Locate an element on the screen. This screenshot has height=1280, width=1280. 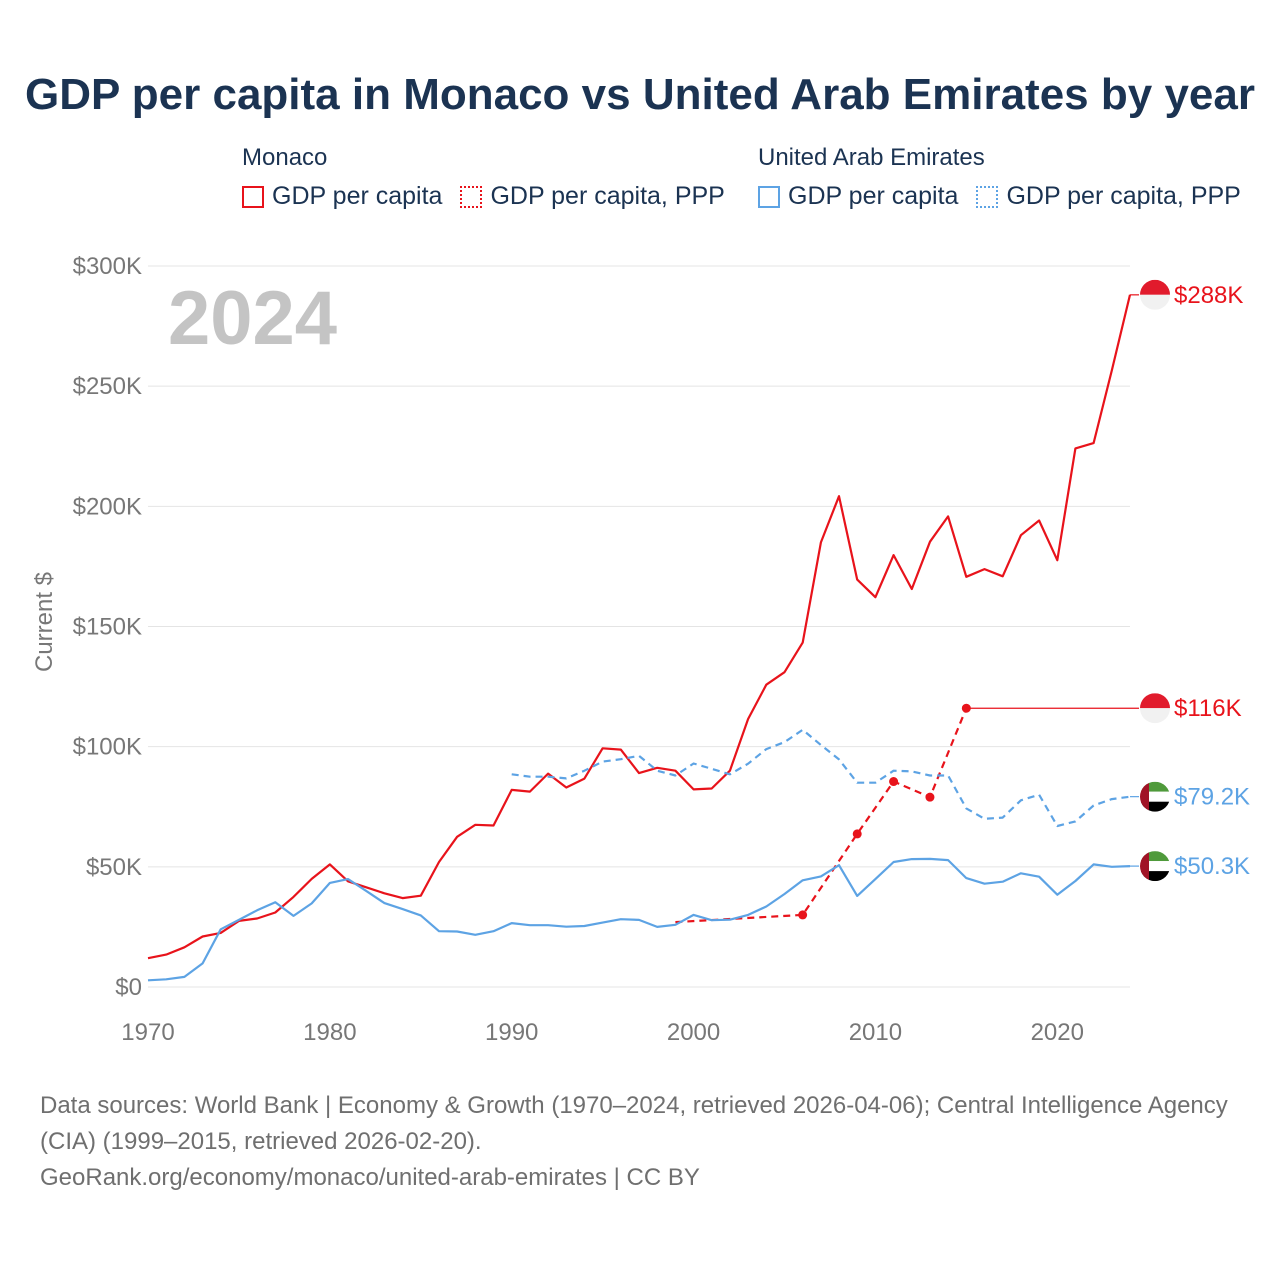
y-axis: $0 $50K $100K $150K $200K $250K $300K is located at coordinates (107, 627).